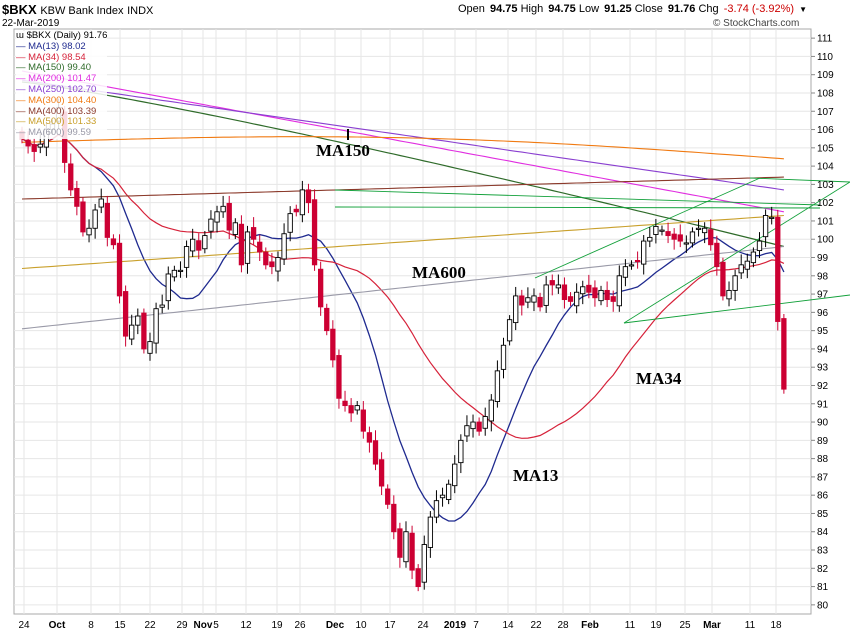  Describe the element at coordinates (77, 68) in the screenshot. I see `legend-value: 99.40` at that location.